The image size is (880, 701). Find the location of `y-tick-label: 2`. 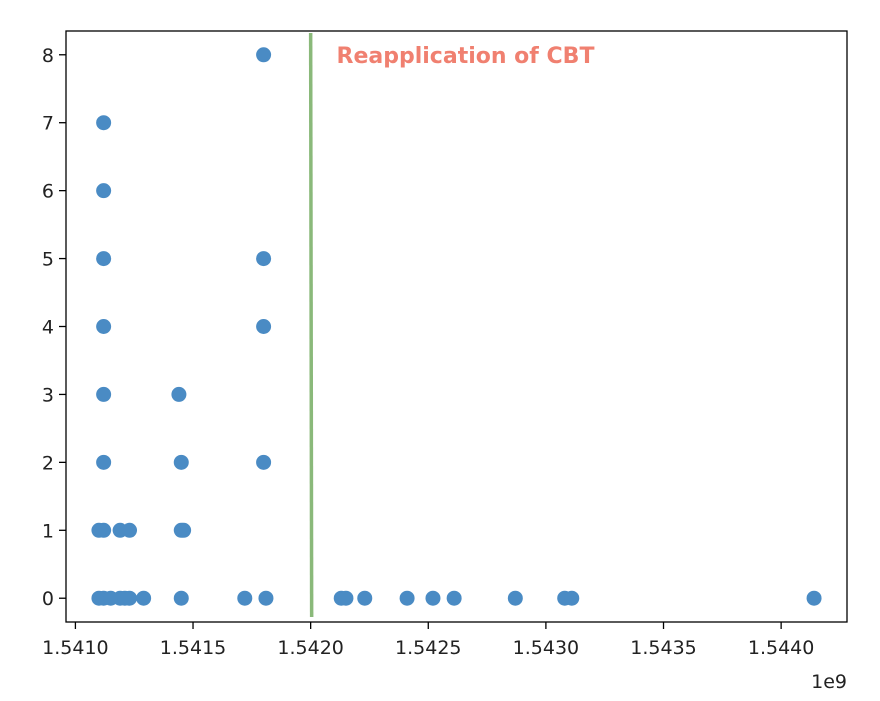

y-tick-label: 2 is located at coordinates (48, 463).